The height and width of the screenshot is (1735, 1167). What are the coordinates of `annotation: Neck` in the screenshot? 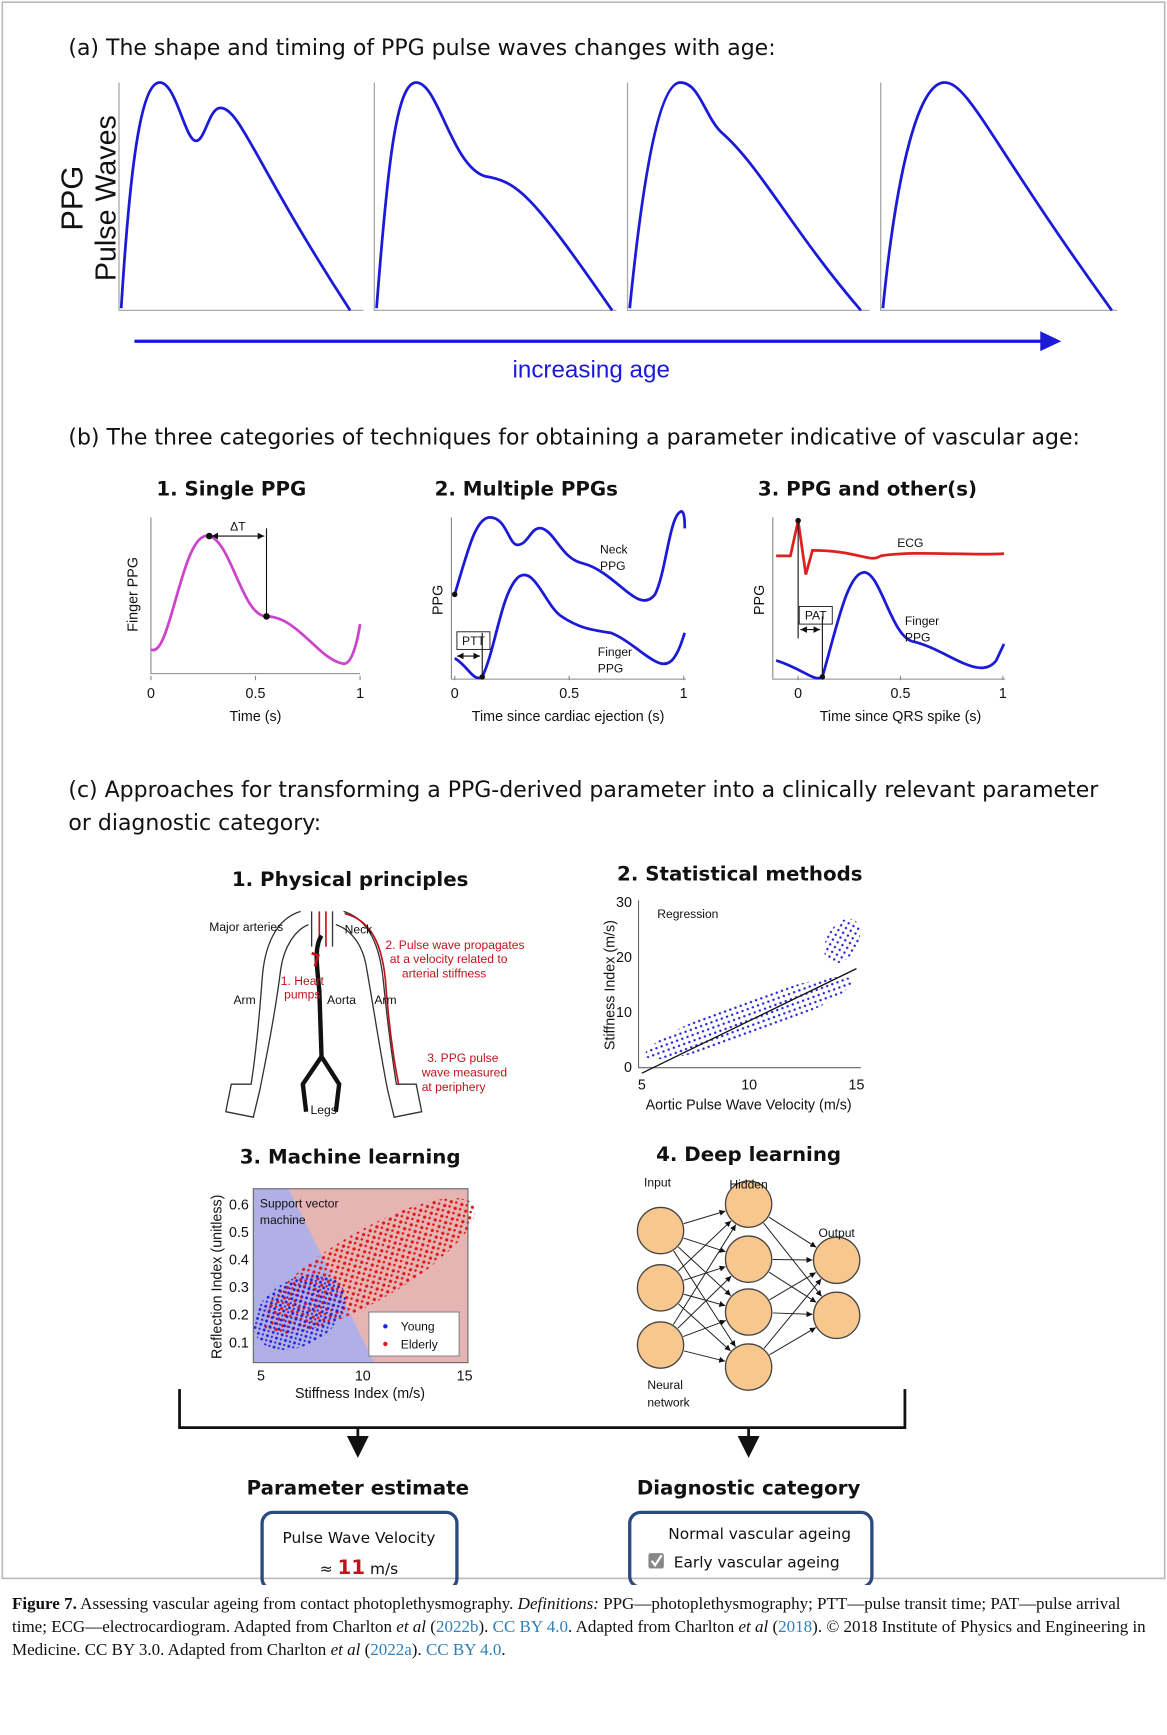 It's located at (614, 550).